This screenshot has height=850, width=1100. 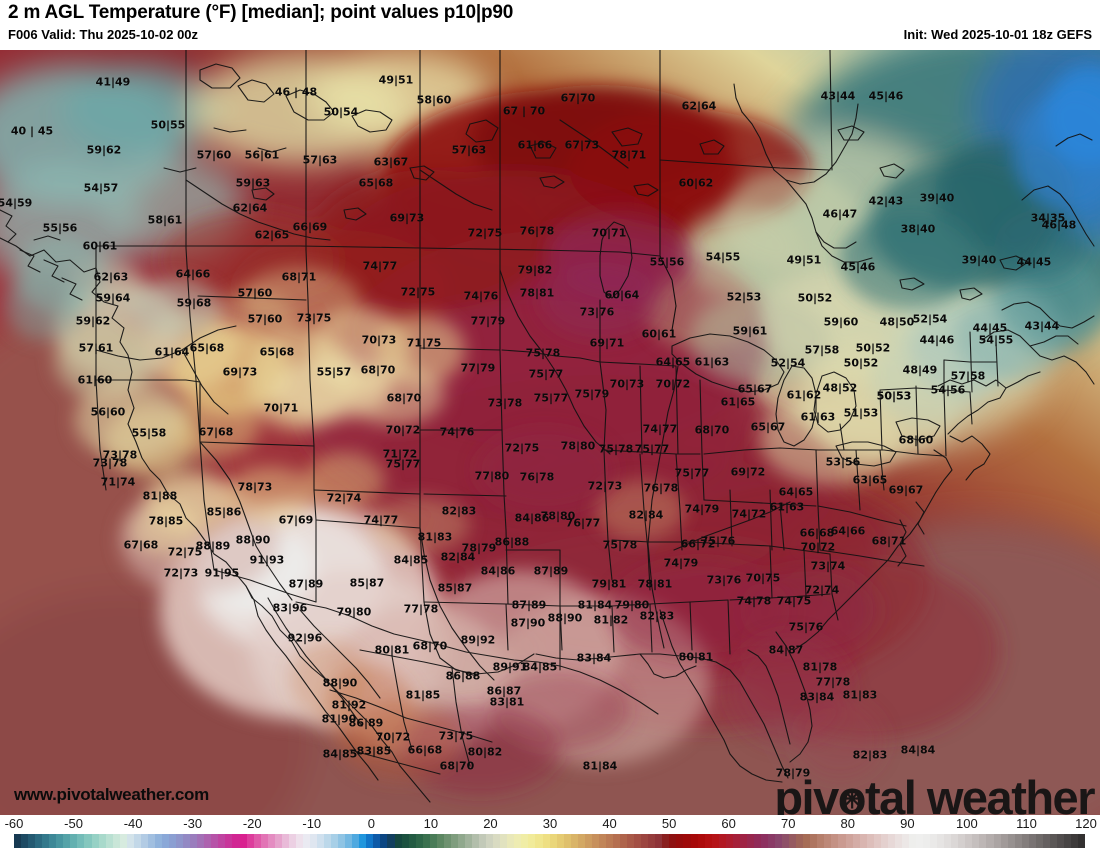 I want to click on colorbar-tick: 50, so click(x=669, y=823).